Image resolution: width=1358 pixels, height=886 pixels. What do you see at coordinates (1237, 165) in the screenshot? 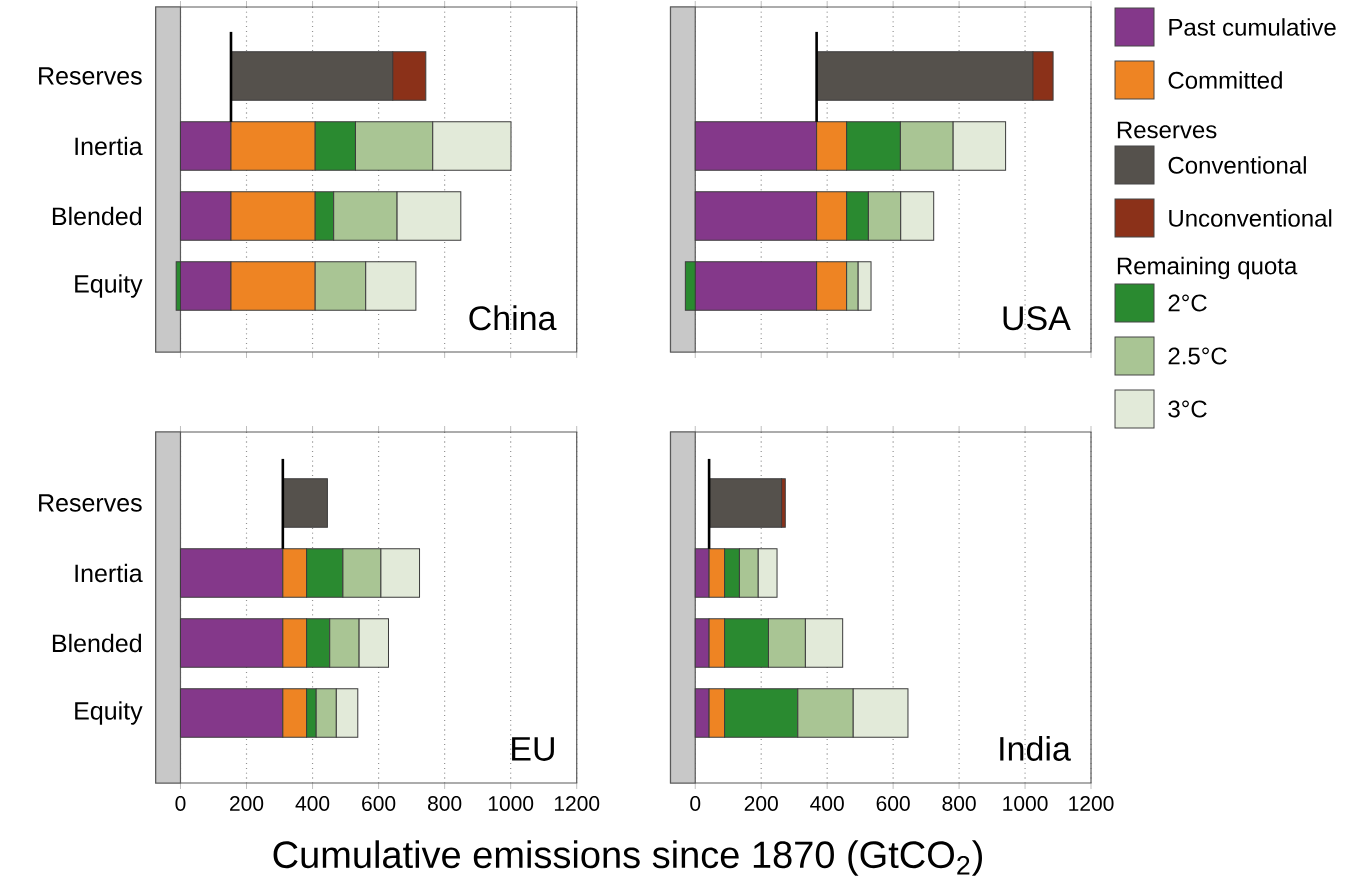
I see `legend-label: Conventional` at bounding box center [1237, 165].